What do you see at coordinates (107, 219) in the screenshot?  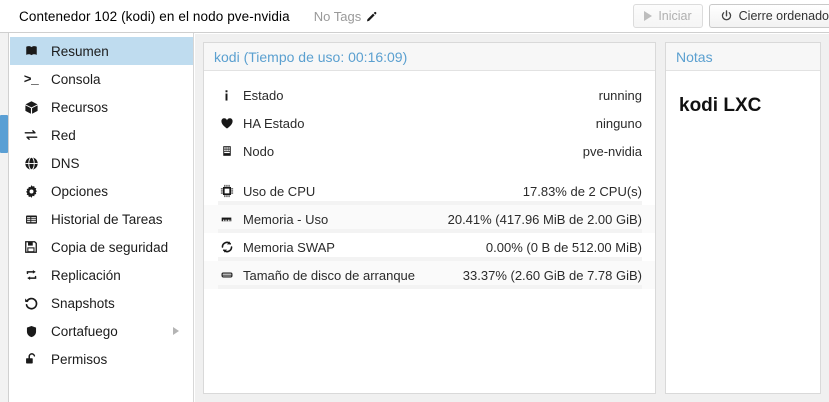 I see `sidebar-item-label: Historial de Tareas` at bounding box center [107, 219].